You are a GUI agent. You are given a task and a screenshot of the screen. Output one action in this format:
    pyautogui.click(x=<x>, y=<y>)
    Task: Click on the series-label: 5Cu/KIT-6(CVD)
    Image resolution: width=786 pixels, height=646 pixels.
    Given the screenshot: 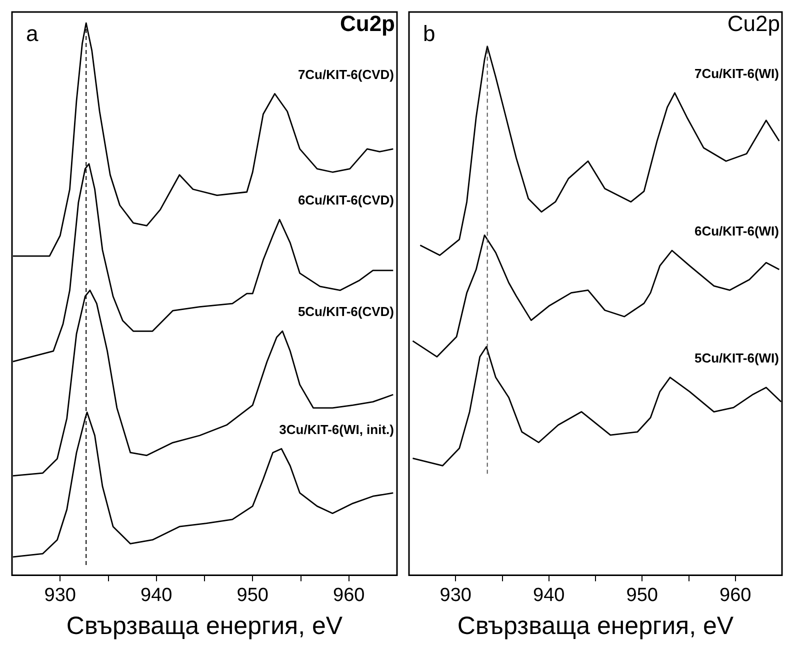 What is the action you would take?
    pyautogui.click(x=346, y=312)
    